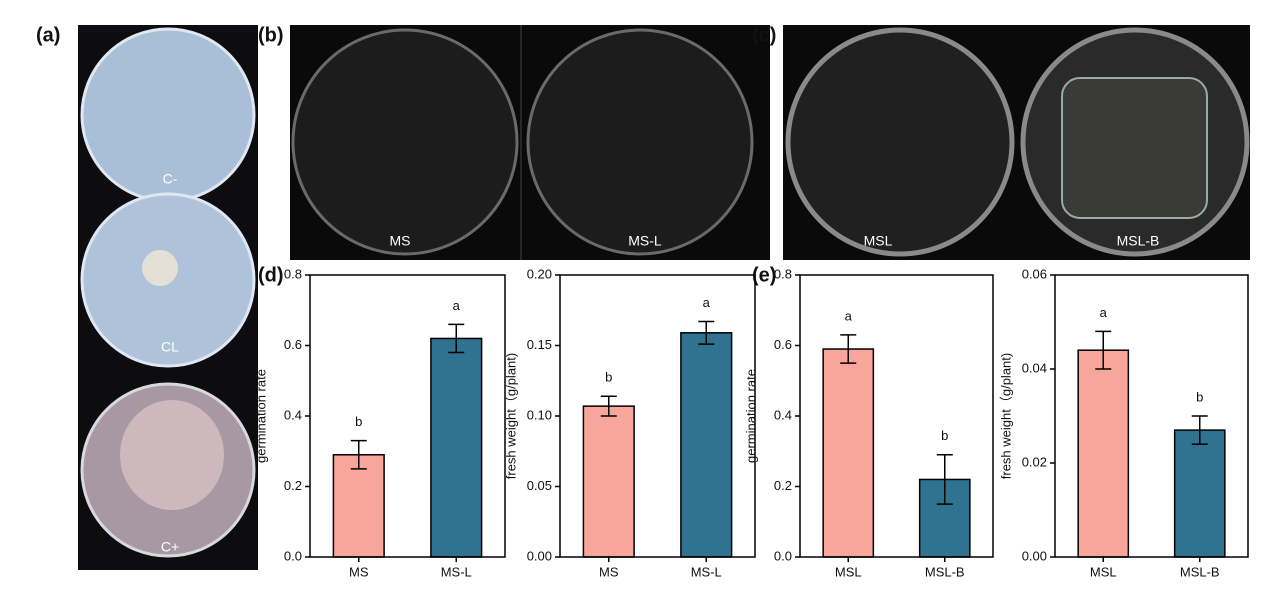  I want to click on plate-label: C-, so click(170, 179).